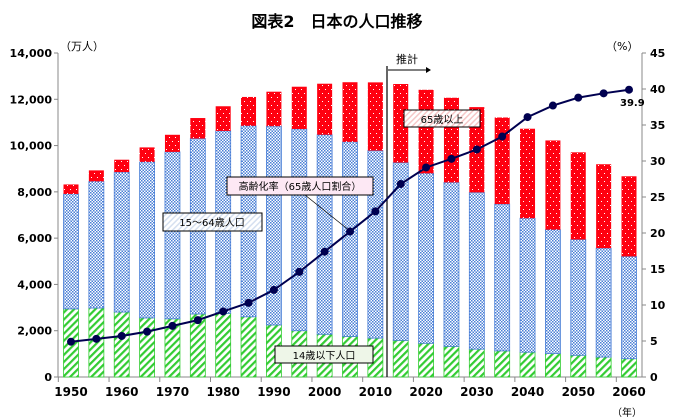 This screenshot has height=420, width=675. I want to click on svg-text: 高齢化率（65歳人口割合）, so click(300, 186).